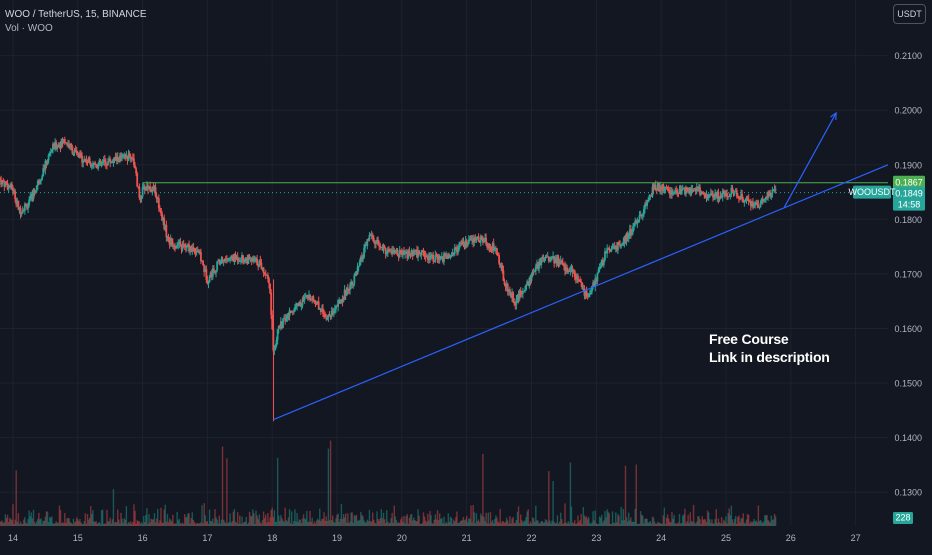 The width and height of the screenshot is (932, 555). I want to click on chart-annotation-text: Free Course Link in description, so click(769, 348).